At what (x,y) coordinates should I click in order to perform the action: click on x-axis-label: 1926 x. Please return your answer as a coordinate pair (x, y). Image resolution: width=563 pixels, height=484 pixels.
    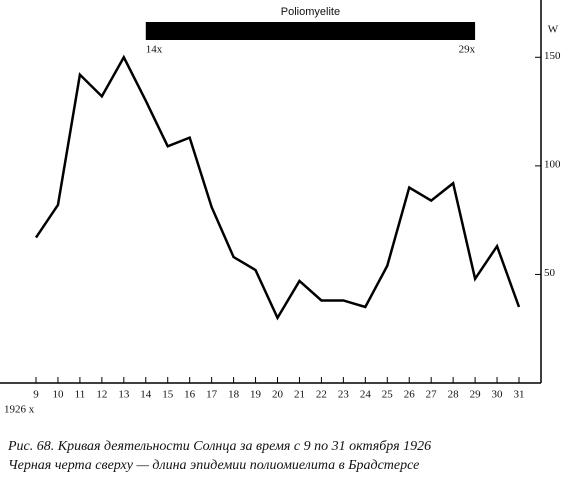
    Looking at the image, I should click on (19, 410).